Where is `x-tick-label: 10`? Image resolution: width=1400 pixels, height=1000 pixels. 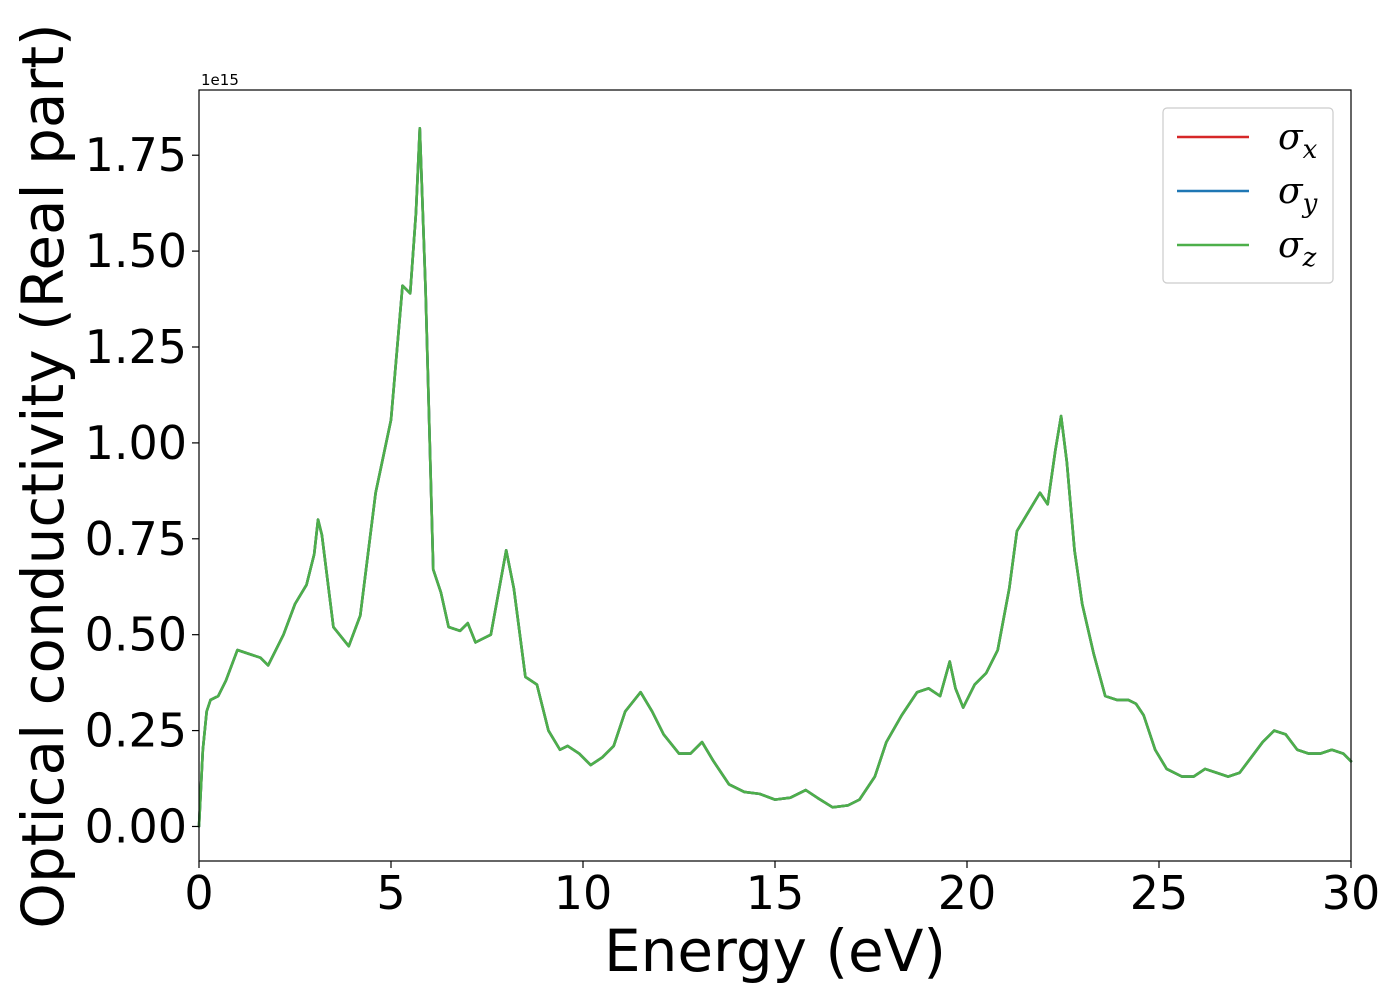
x-tick-label: 10 is located at coordinates (583, 893).